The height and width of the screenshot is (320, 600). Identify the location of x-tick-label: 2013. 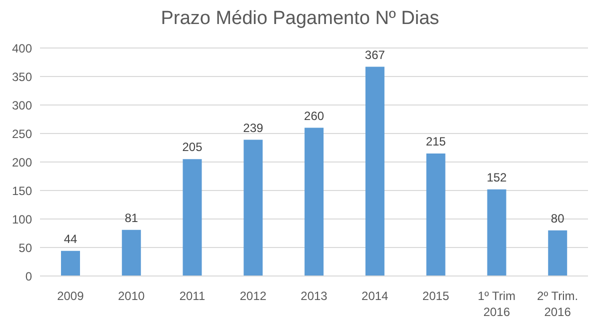
(314, 296).